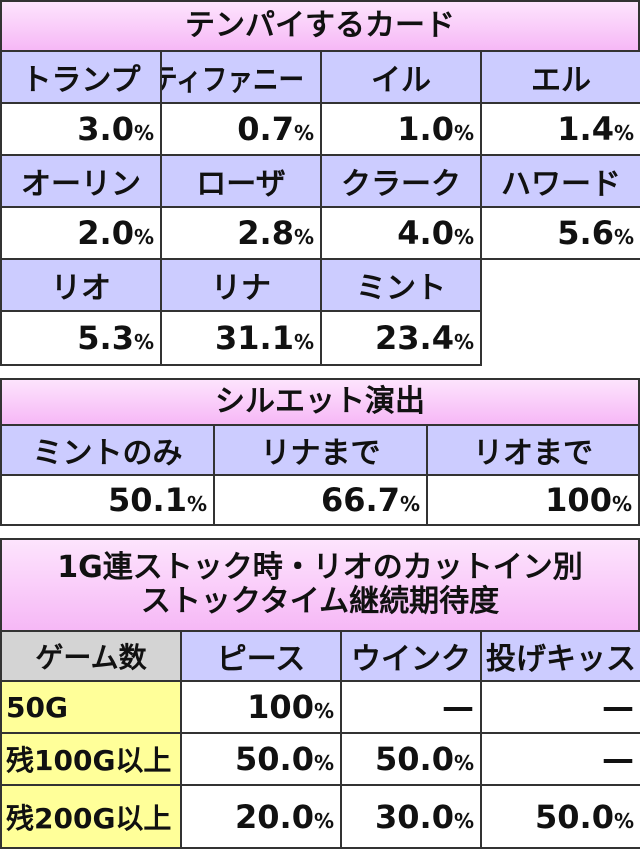 The image size is (640, 849). I want to click on card-name: クラーク, so click(401, 181).